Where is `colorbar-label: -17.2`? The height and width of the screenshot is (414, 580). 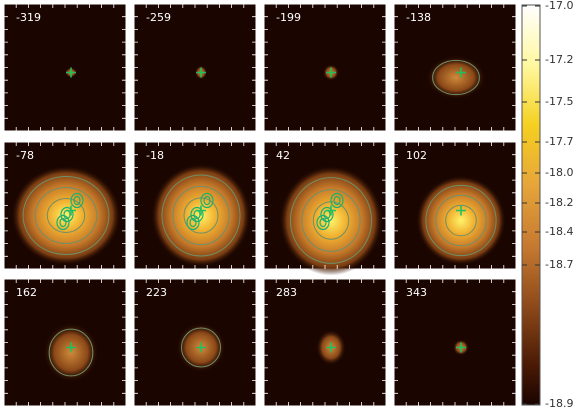
colorbar-label: -17.2 is located at coordinates (559, 59).